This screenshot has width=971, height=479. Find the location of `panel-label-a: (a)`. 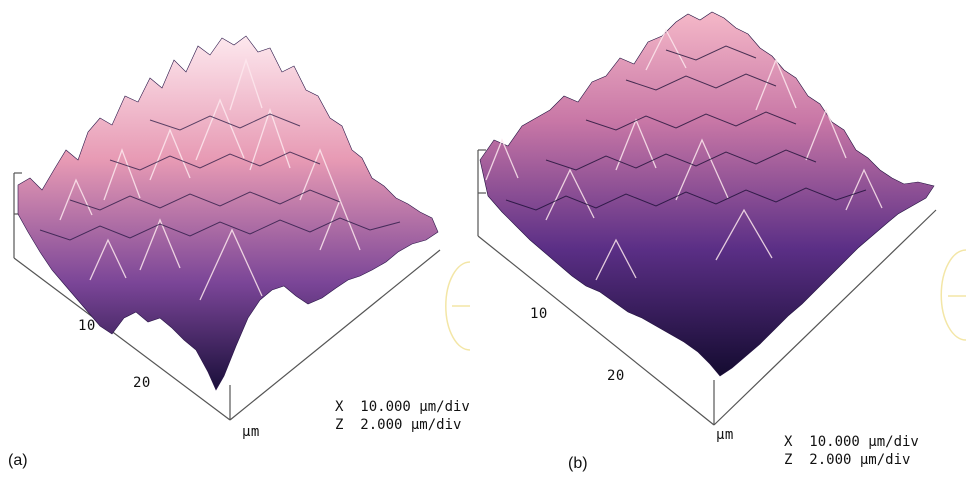

panel-label-a: (a) is located at coordinates (18, 461).